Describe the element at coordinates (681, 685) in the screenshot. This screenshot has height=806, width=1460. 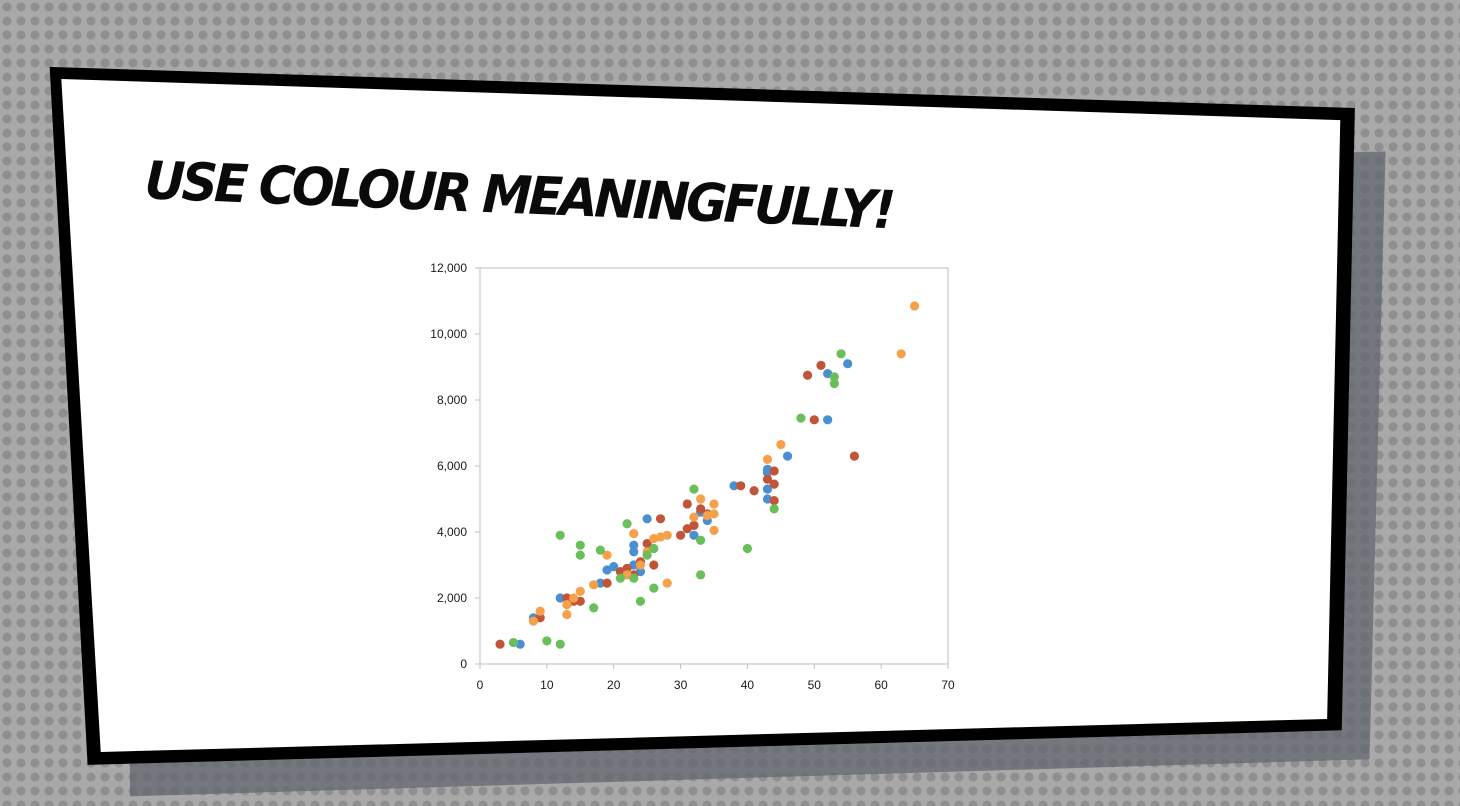
I see `x-tick-label: 30` at that location.